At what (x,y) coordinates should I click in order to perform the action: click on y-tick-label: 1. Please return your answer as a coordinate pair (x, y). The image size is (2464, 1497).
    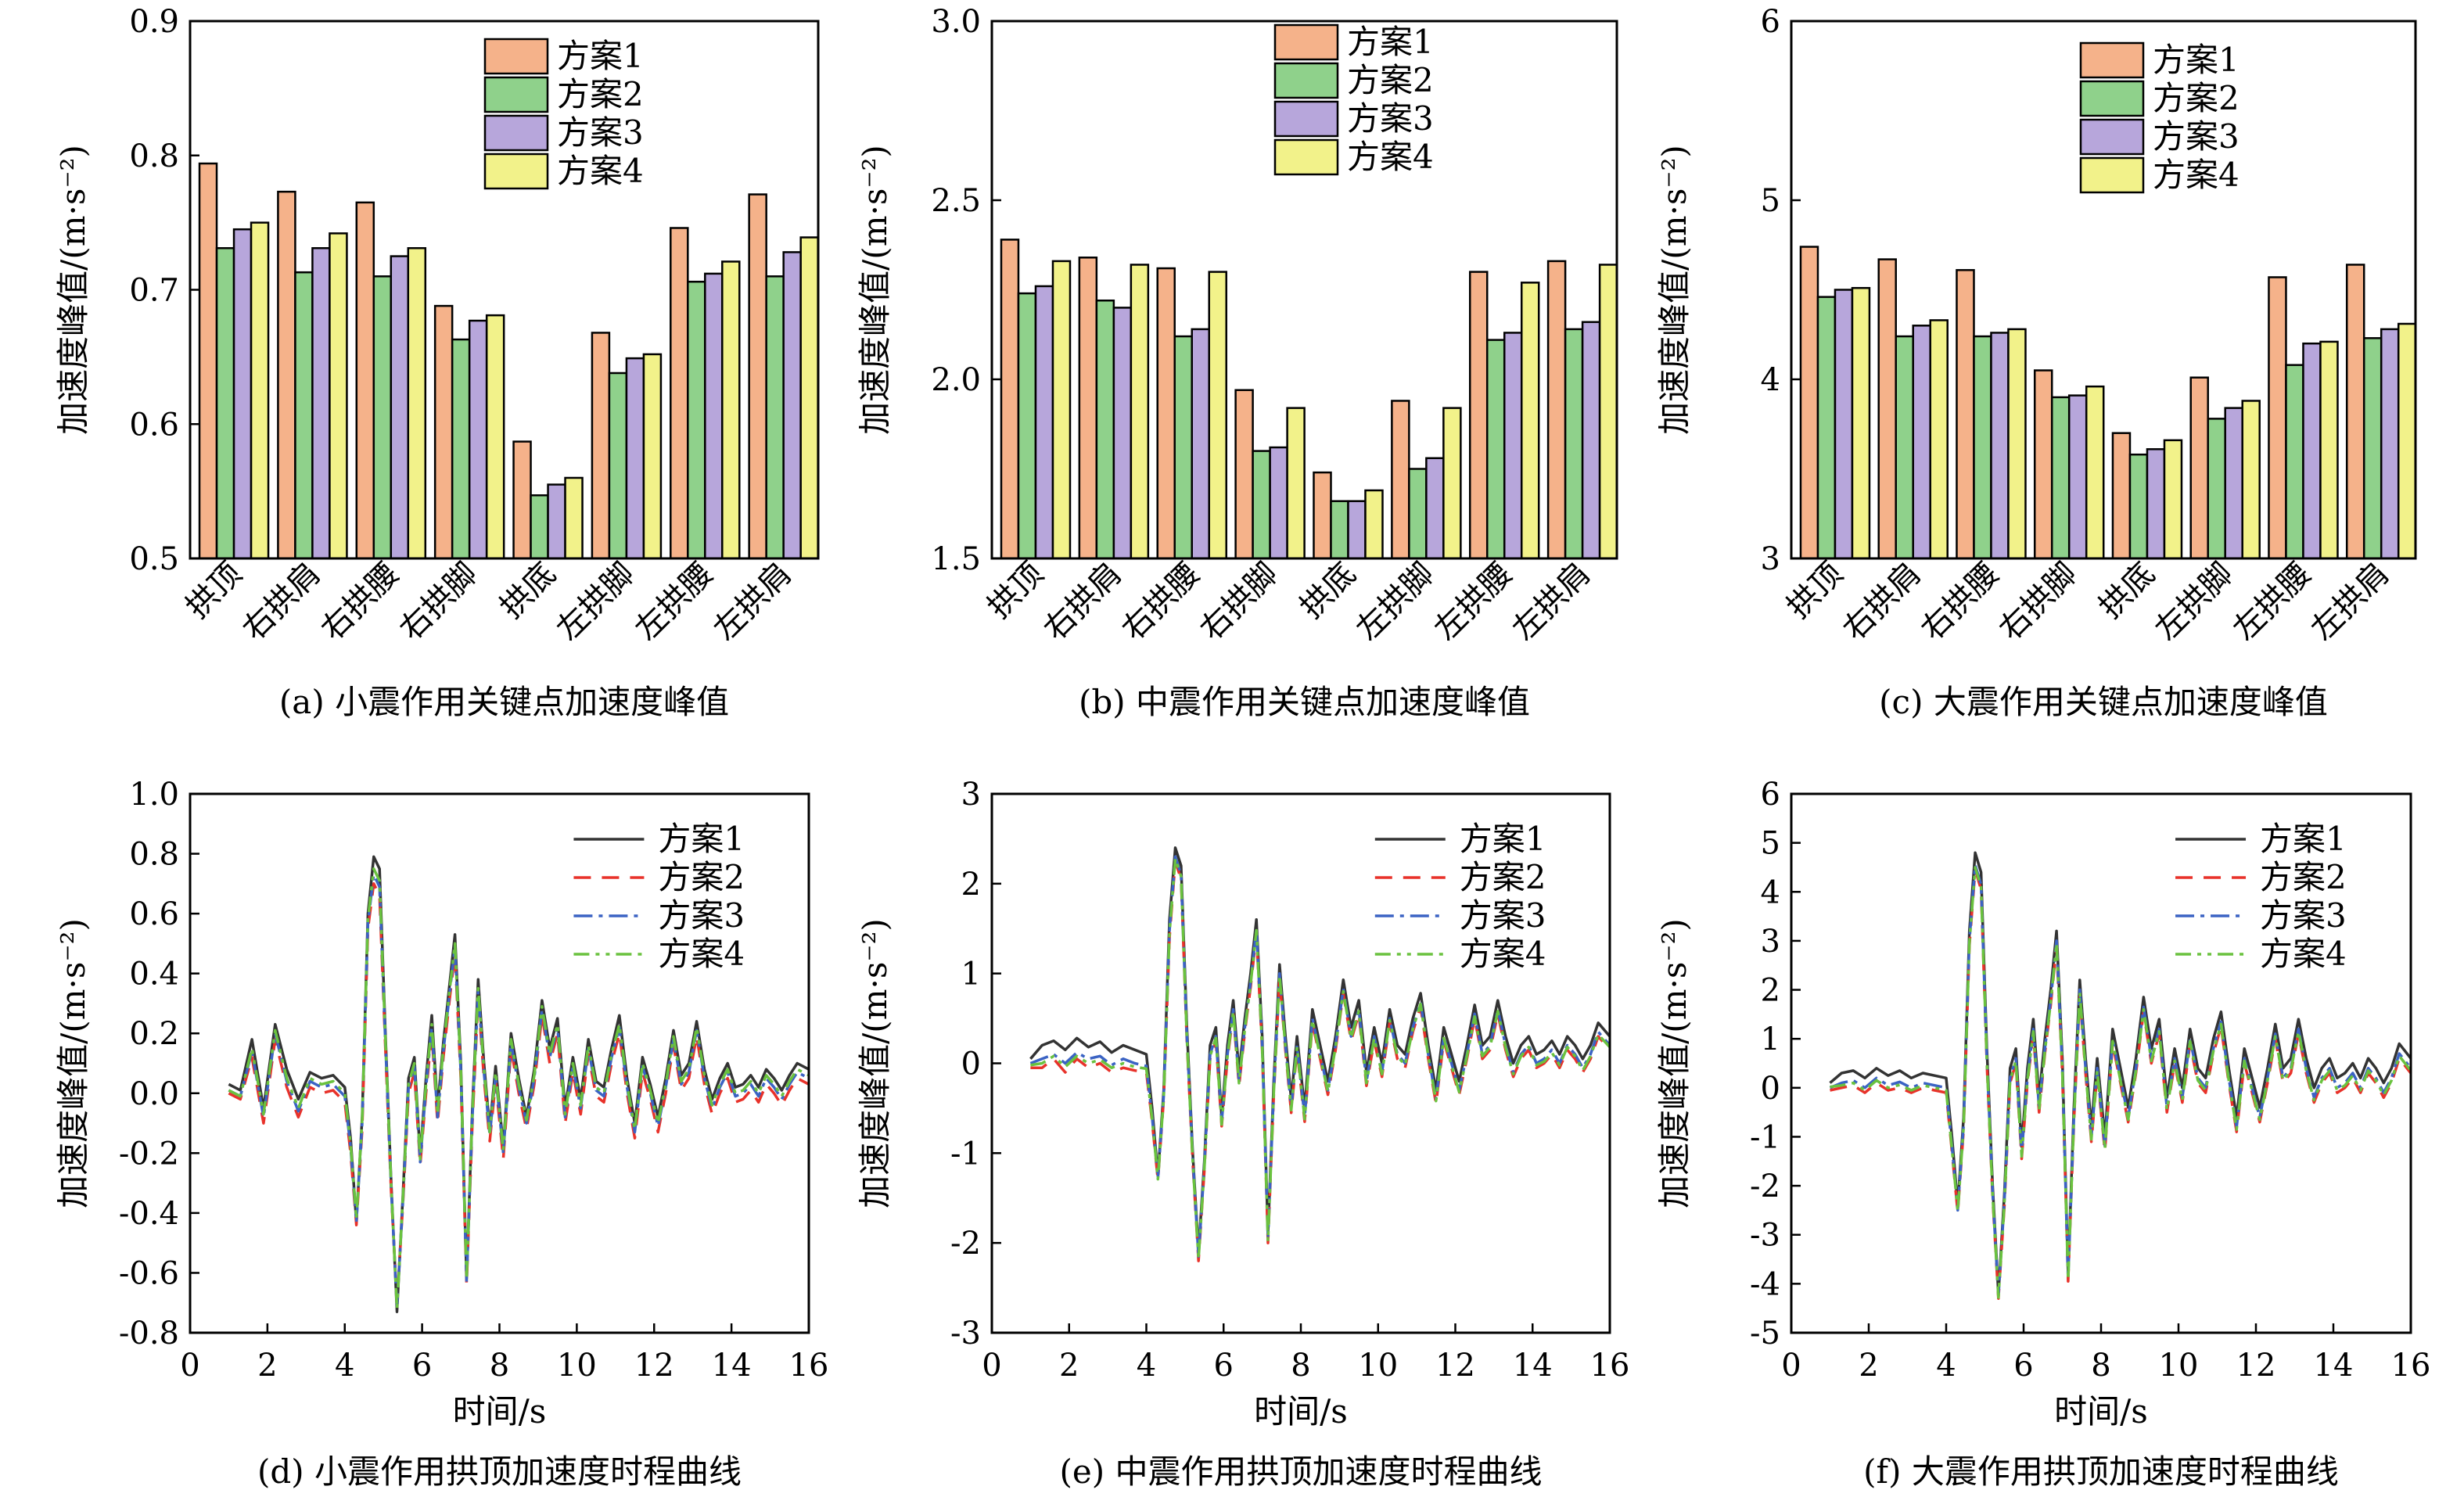
    Looking at the image, I should click on (971, 975).